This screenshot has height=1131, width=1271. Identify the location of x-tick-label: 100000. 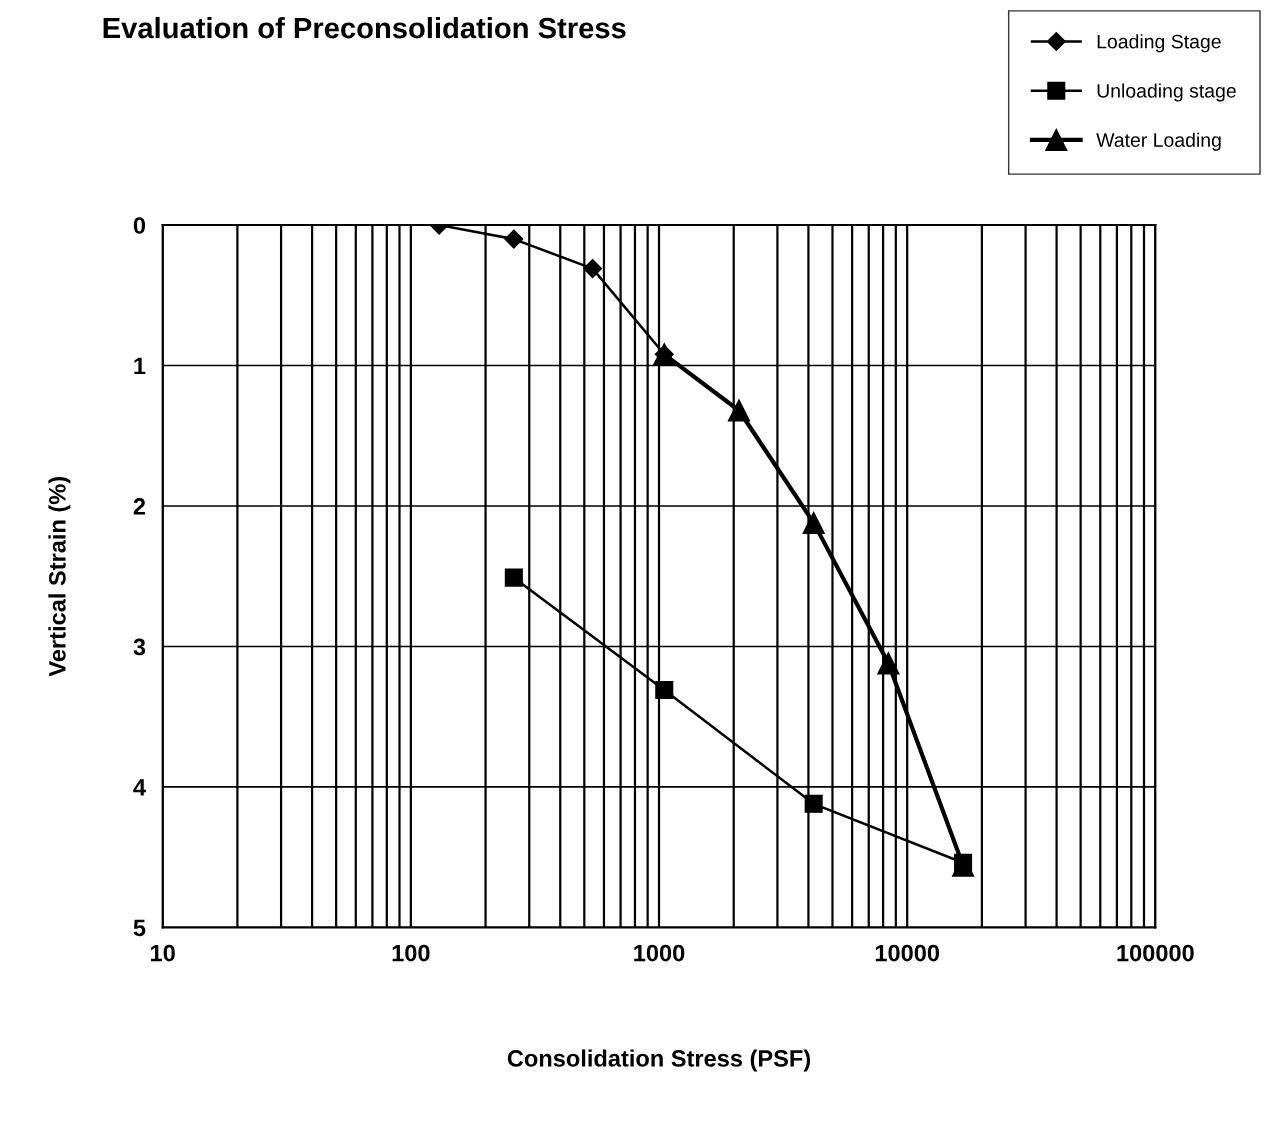
(1155, 953).